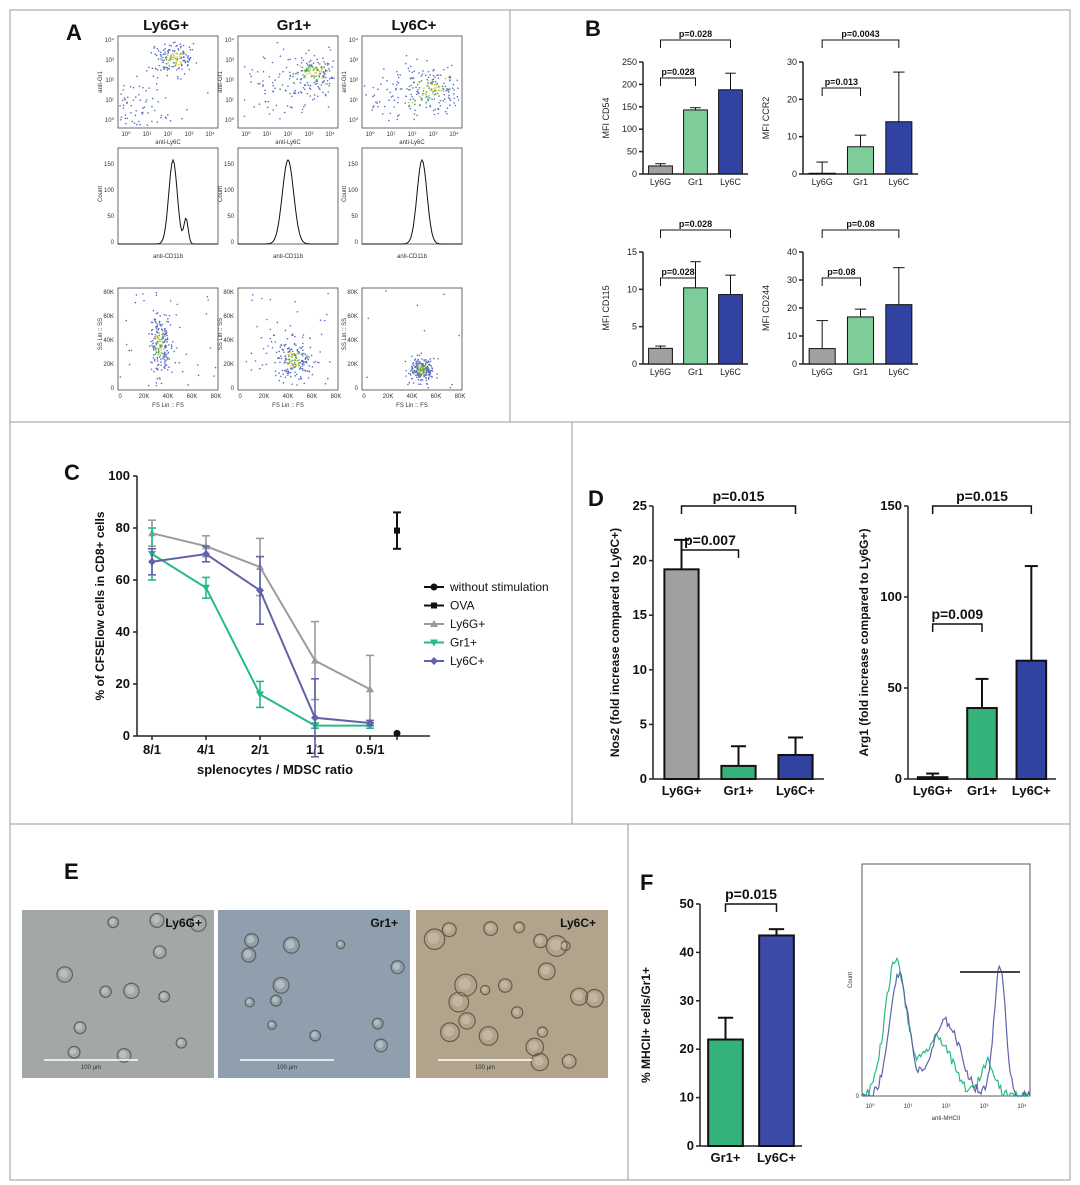  I want to click on y-axis-label: MFI CD244, so click(766, 308).